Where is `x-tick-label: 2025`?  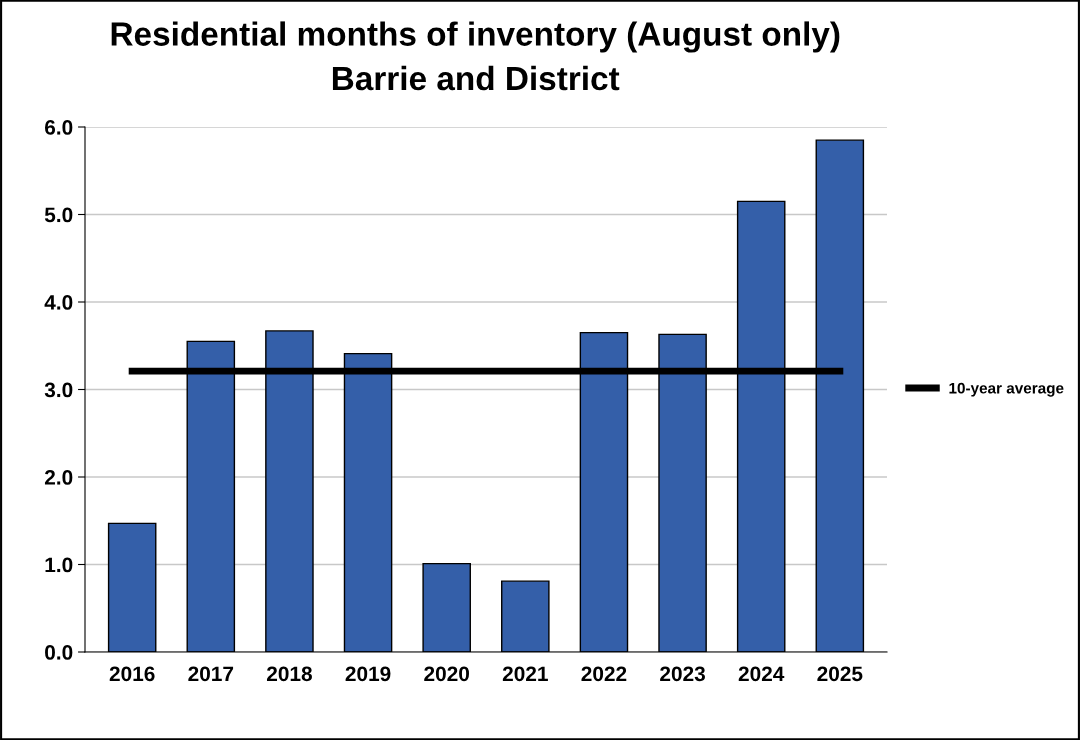 x-tick-label: 2025 is located at coordinates (840, 674).